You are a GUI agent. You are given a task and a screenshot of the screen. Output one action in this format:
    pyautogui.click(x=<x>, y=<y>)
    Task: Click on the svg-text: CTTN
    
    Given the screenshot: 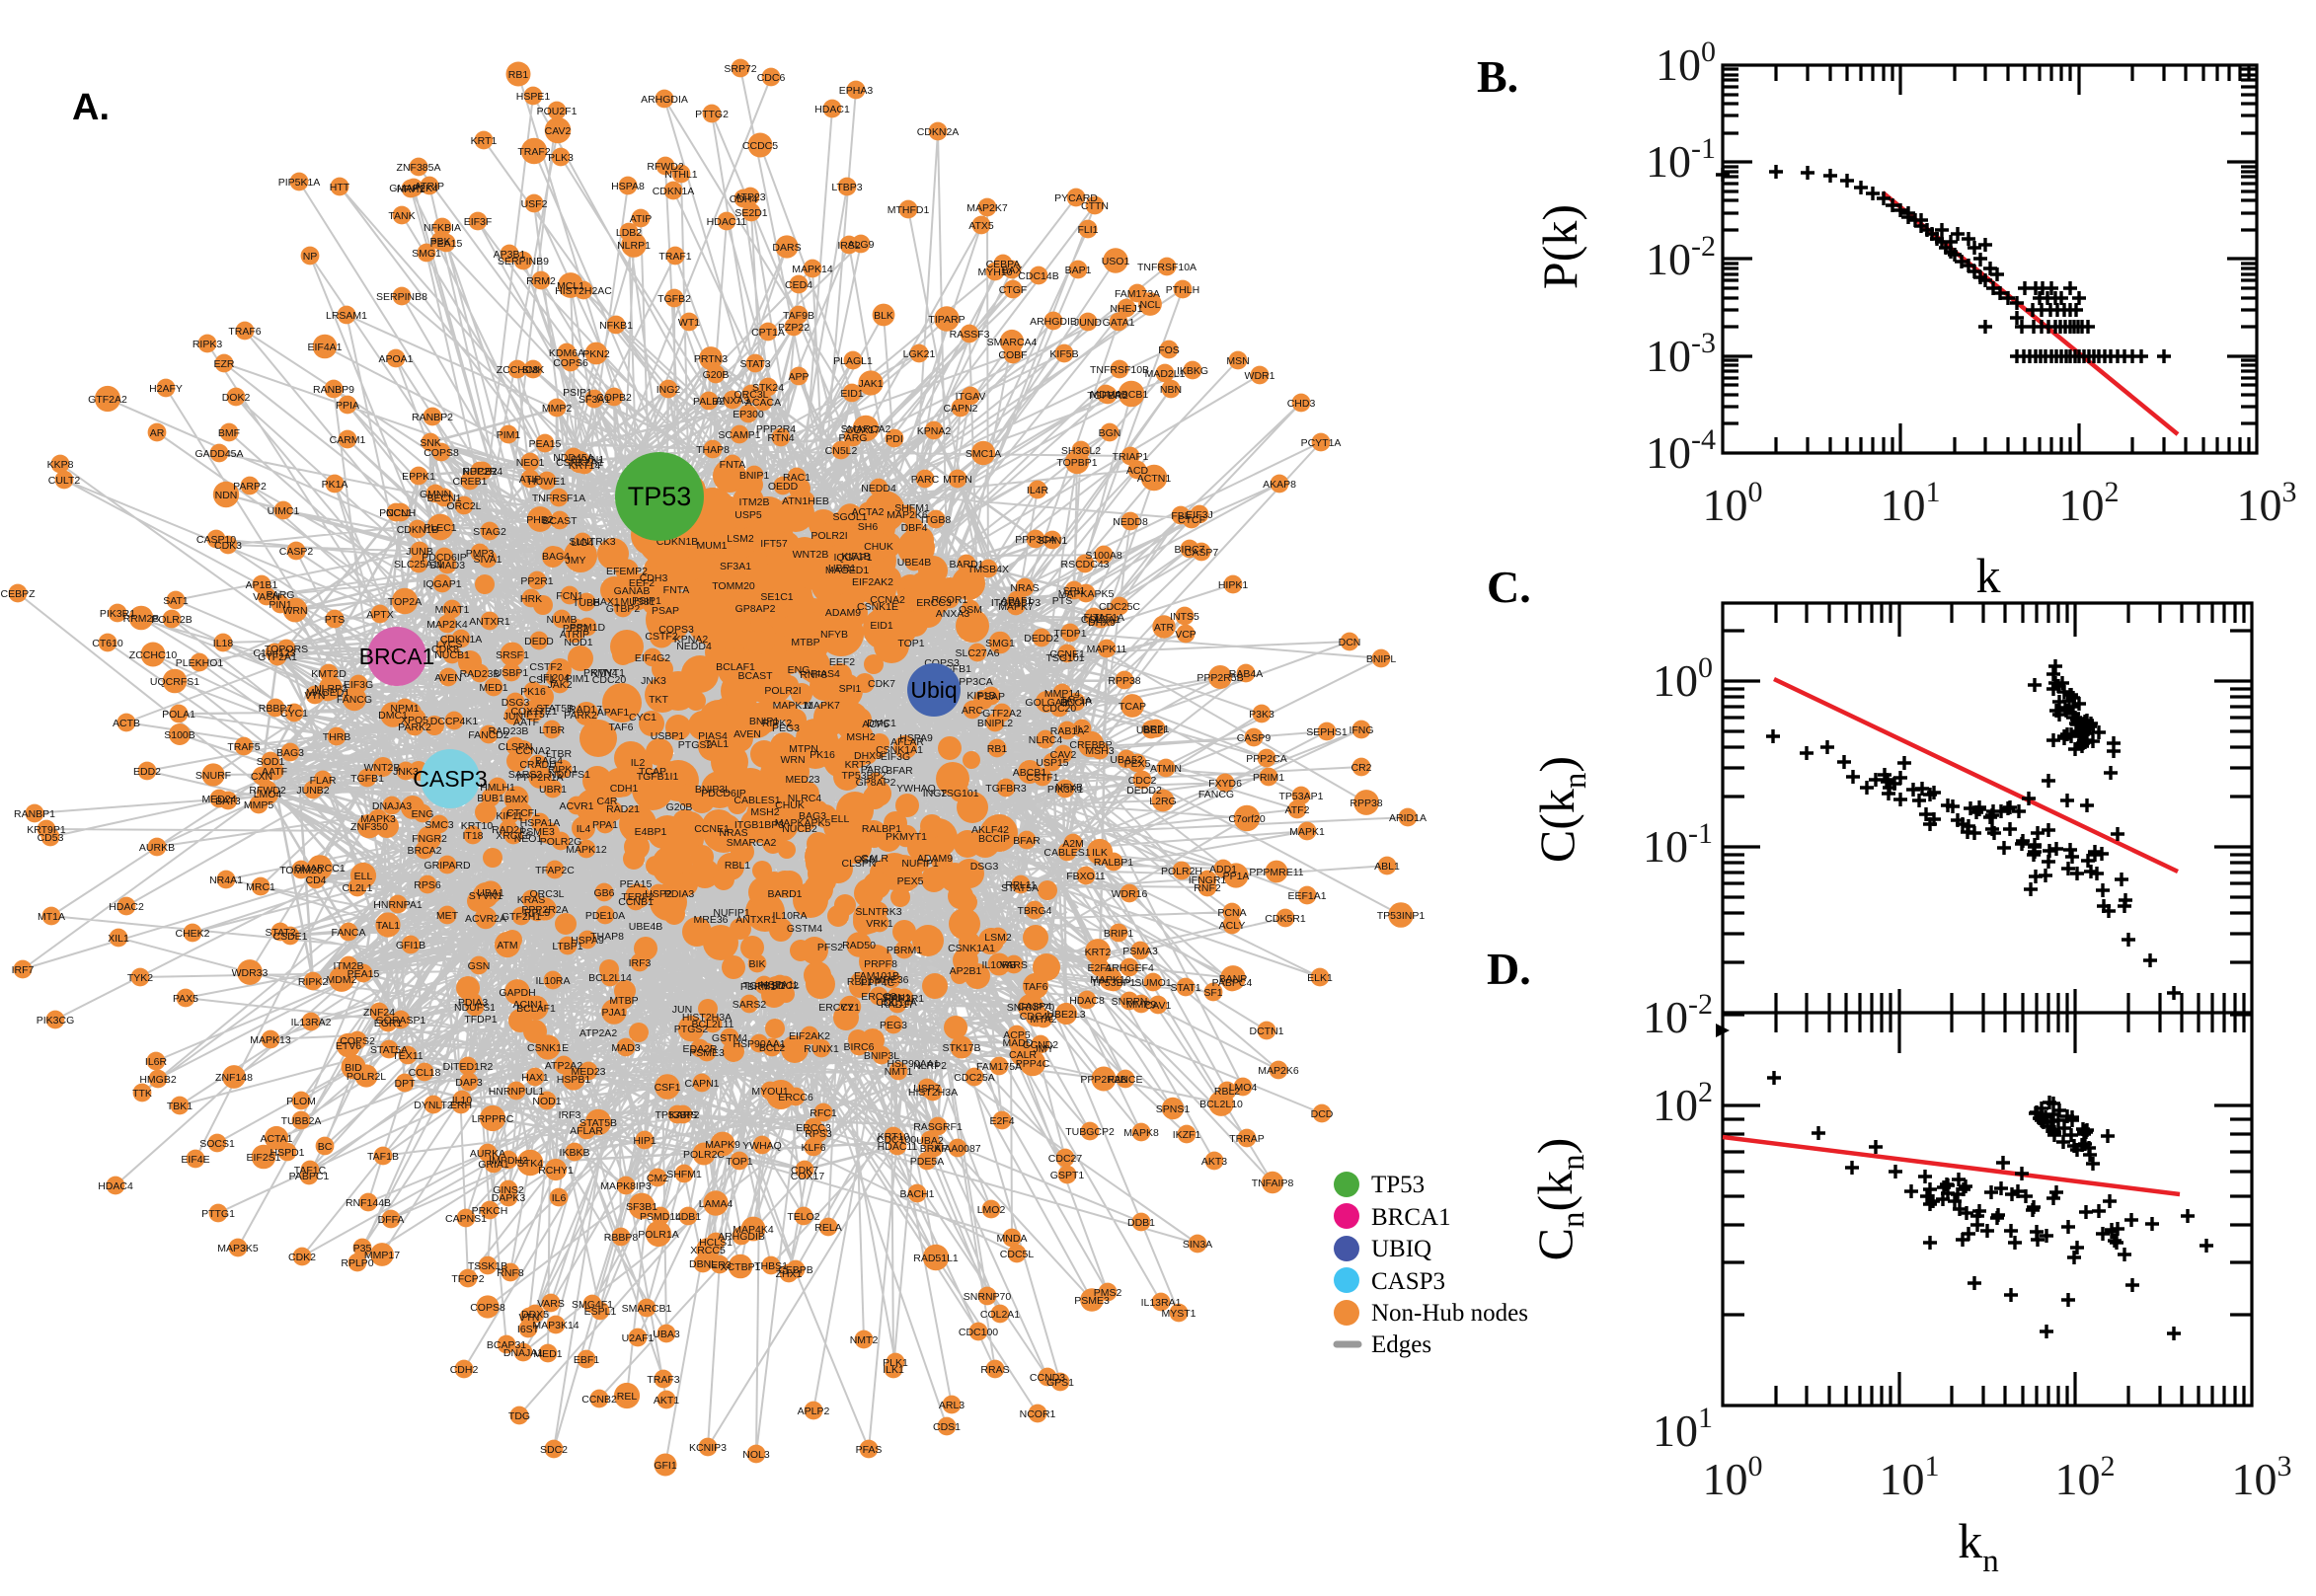 What is the action you would take?
    pyautogui.click(x=1095, y=206)
    